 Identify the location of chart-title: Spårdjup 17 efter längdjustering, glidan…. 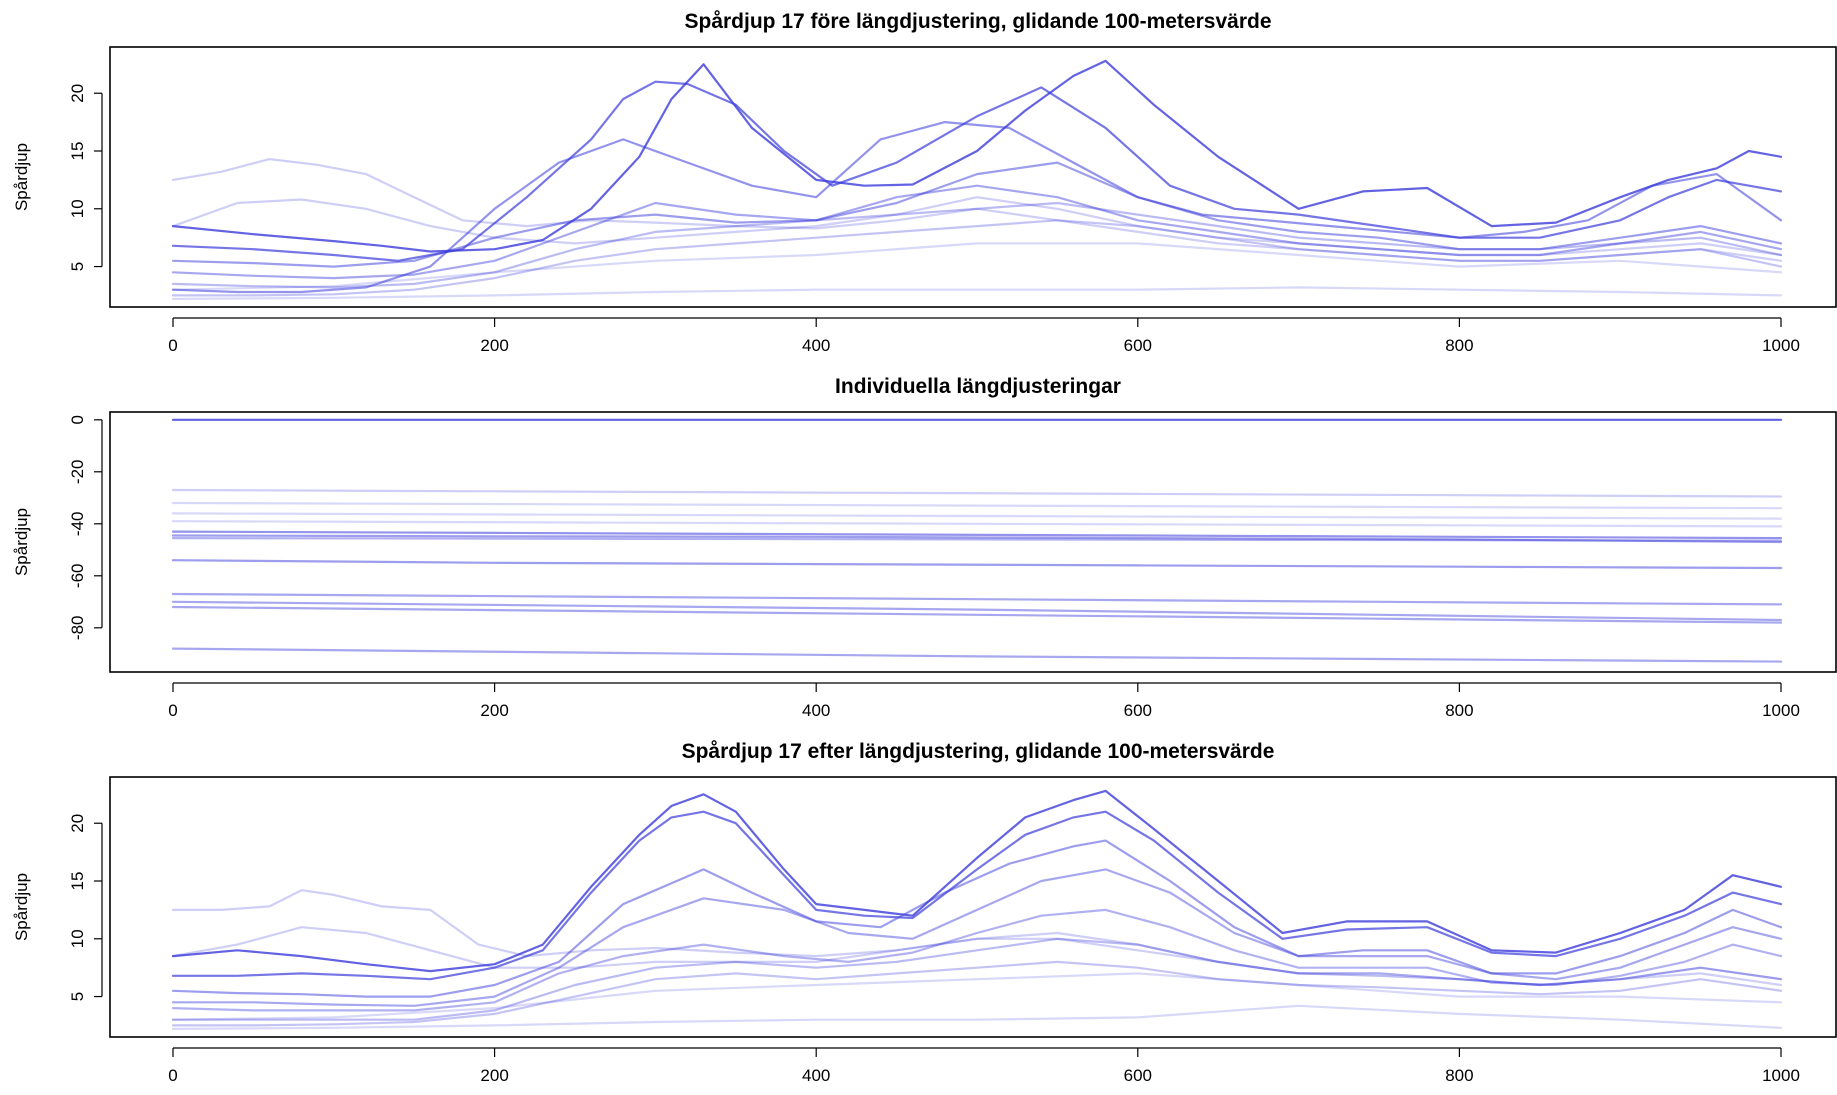
(978, 751).